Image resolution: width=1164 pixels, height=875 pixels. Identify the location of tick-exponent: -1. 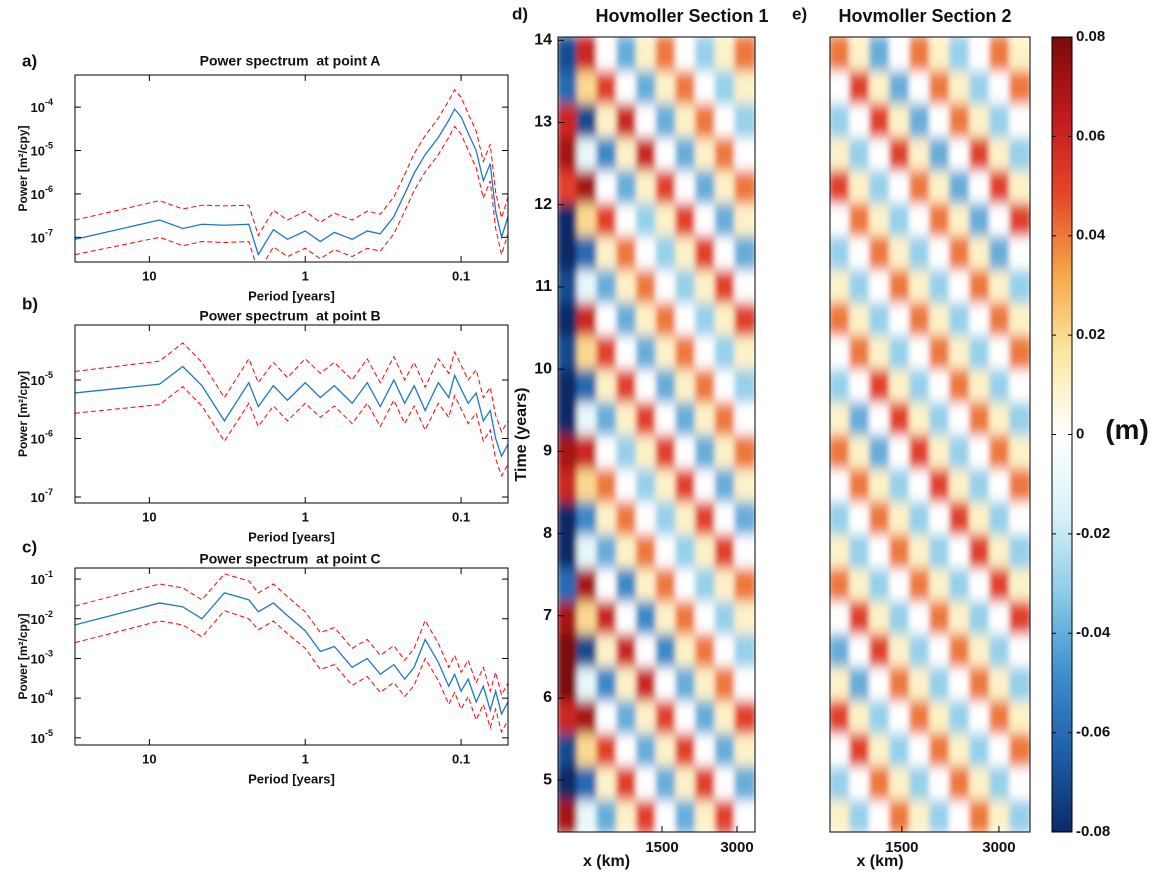
(49, 574).